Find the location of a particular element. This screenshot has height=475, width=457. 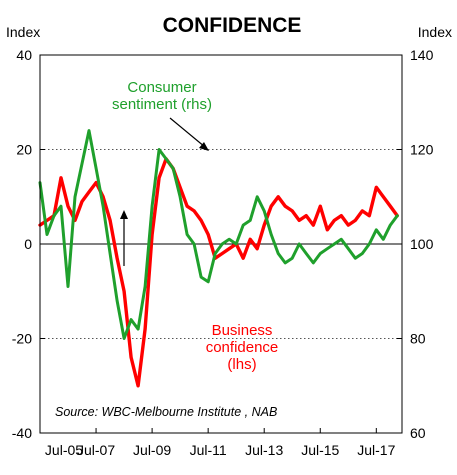

x-tick-label-3: Jul-11 is located at coordinates (208, 450).